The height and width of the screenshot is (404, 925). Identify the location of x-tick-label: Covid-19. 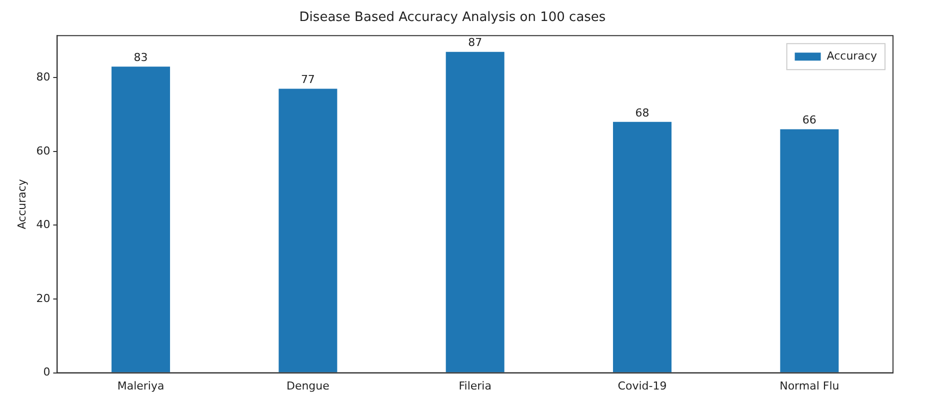
(642, 385).